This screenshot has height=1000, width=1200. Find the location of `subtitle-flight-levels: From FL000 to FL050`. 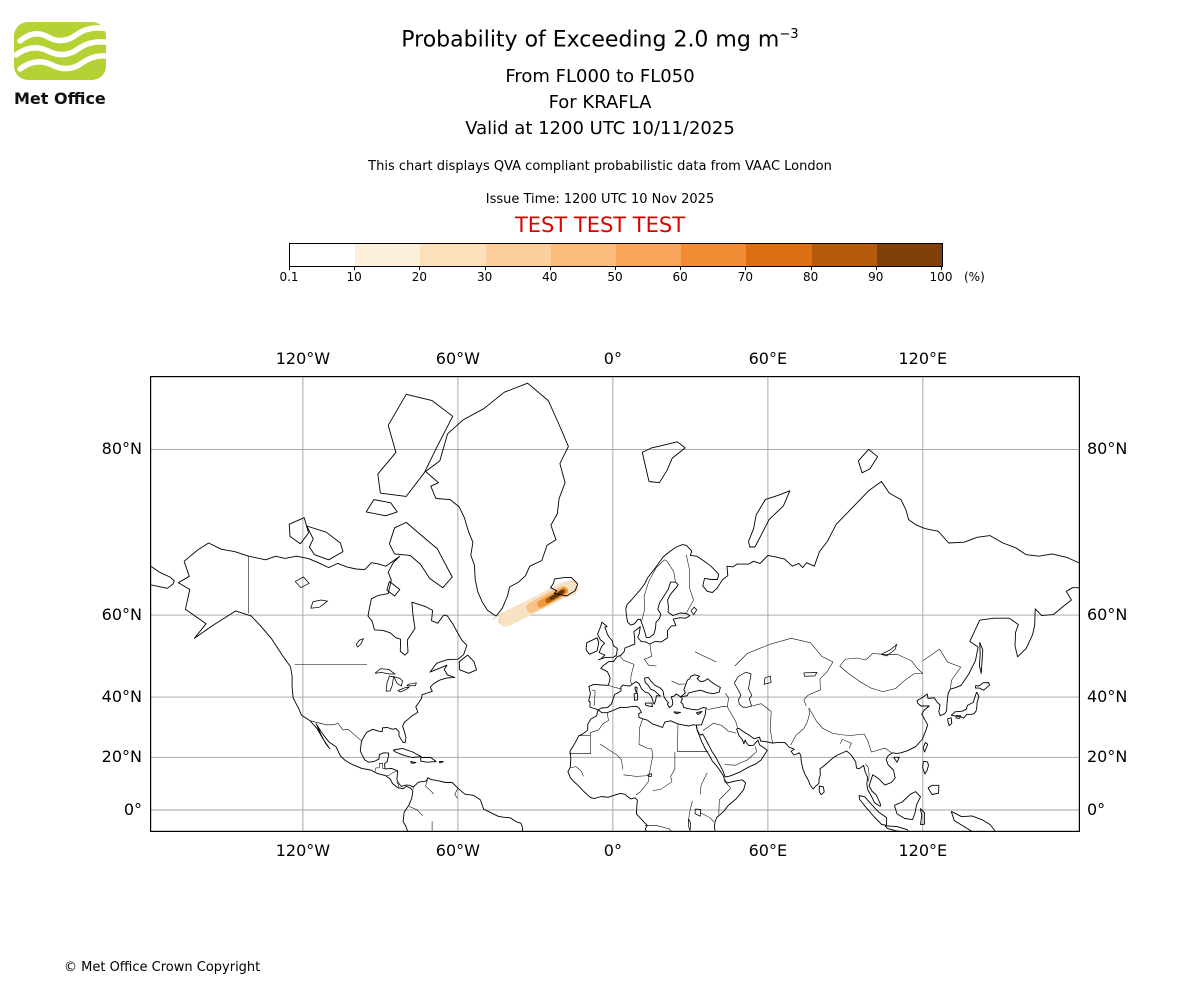

subtitle-flight-levels: From FL000 to FL050 is located at coordinates (600, 76).